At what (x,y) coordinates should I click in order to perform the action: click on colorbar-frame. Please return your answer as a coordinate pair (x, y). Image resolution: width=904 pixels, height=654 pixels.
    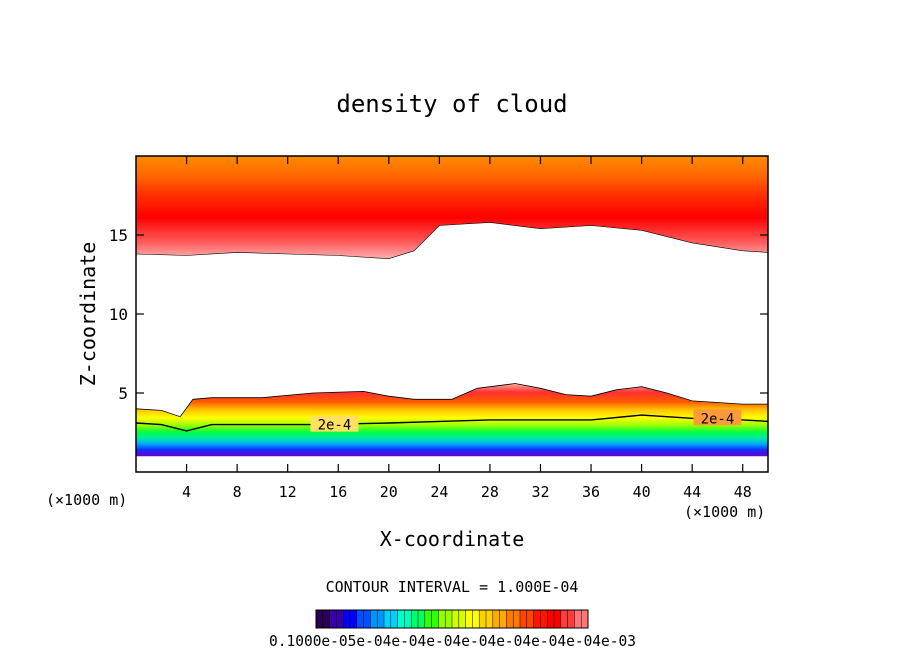
    Looking at the image, I should click on (452, 619).